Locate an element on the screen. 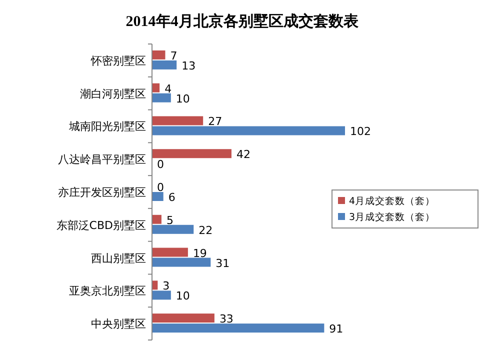  y-tick-label: 城南阳光别墅区 is located at coordinates (107, 127).